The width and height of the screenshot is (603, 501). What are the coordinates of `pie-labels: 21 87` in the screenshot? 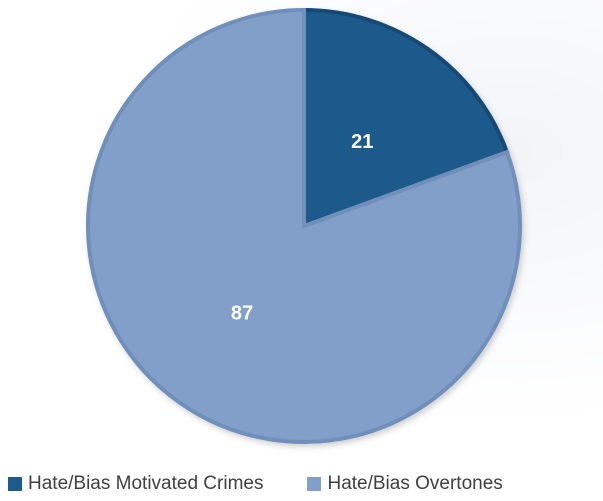 It's located at (302, 228).